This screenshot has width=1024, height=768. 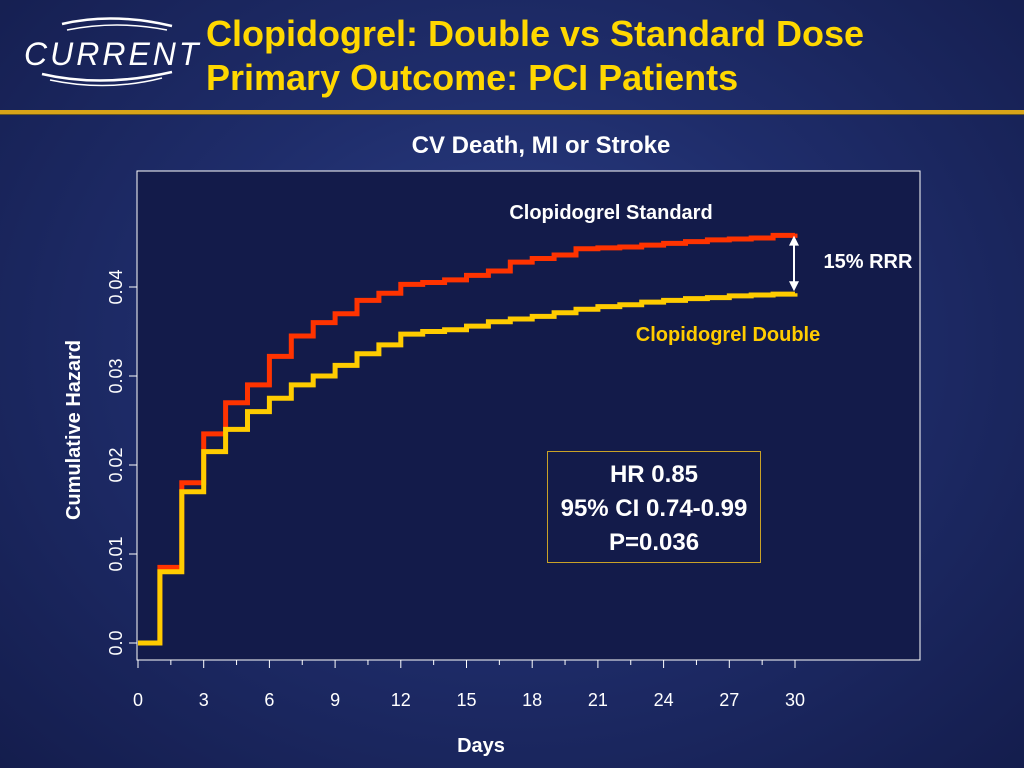 I want to click on x-tick-label-15: 15, so click(x=466, y=700).